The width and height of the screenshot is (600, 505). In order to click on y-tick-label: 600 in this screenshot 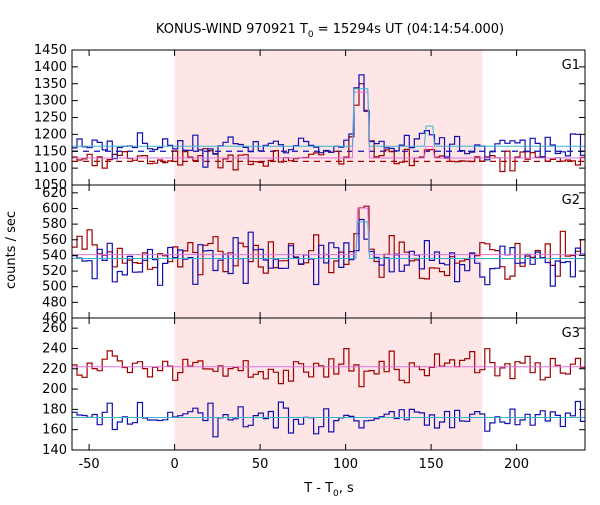, I will do `click(54, 208)`.